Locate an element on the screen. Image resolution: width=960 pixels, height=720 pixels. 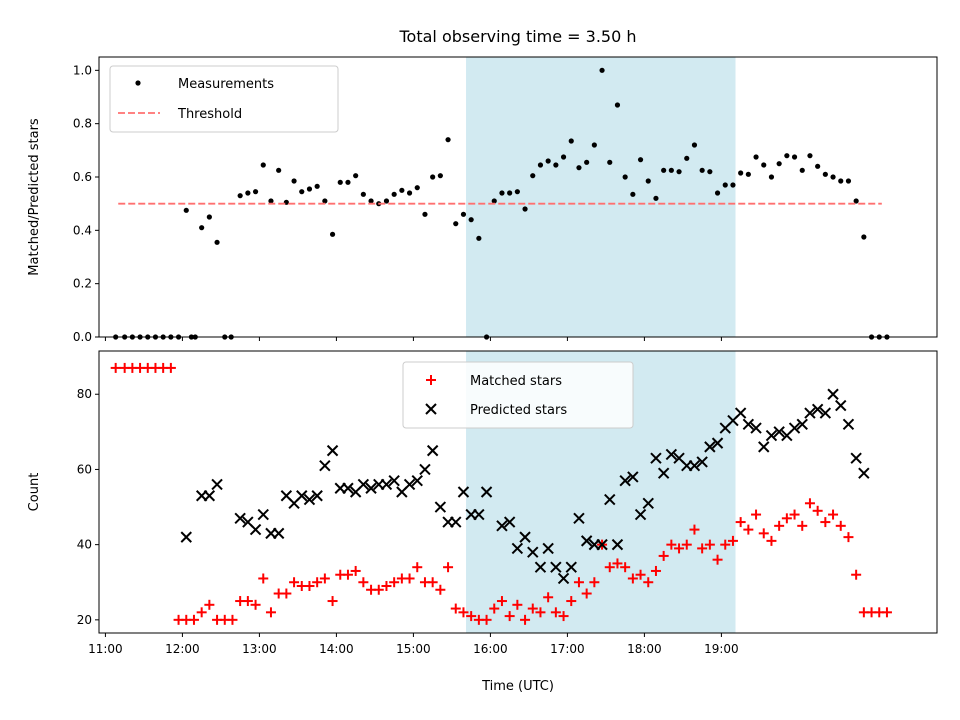
figure-title: Total observing time = 3.50 h is located at coordinates (517, 36).